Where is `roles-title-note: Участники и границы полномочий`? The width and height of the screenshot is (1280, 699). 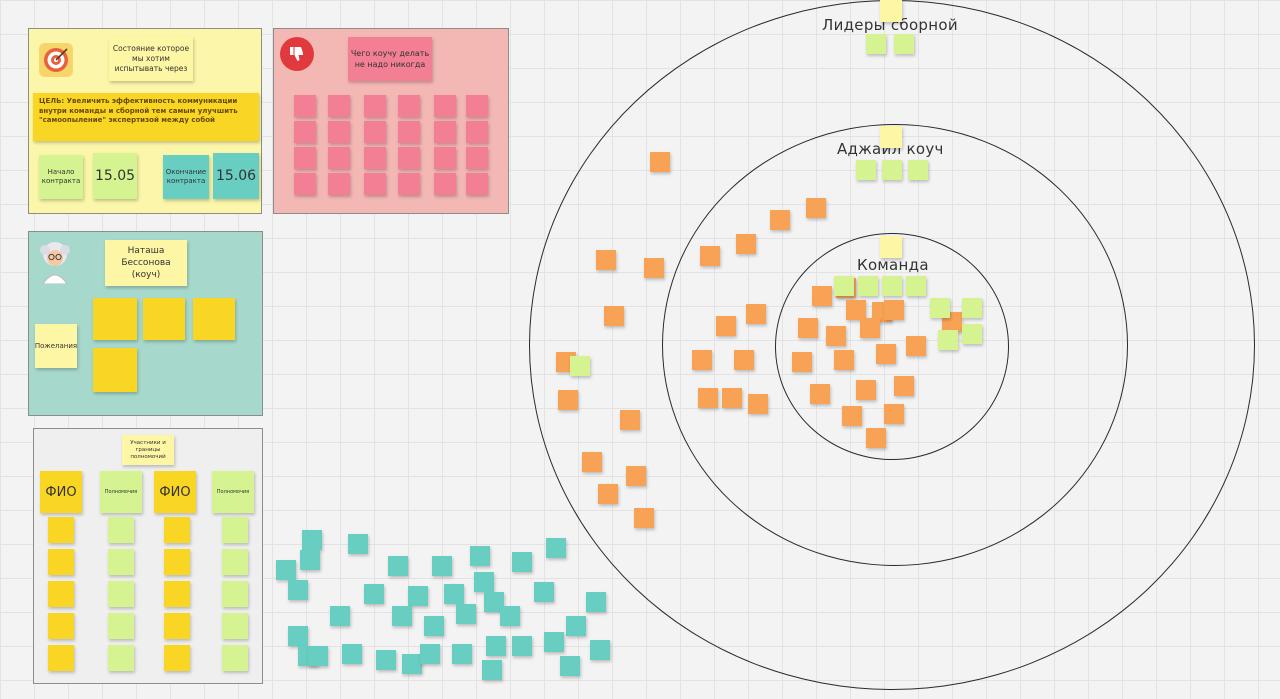
roles-title-note: Участники и границы полномочий is located at coordinates (148, 450).